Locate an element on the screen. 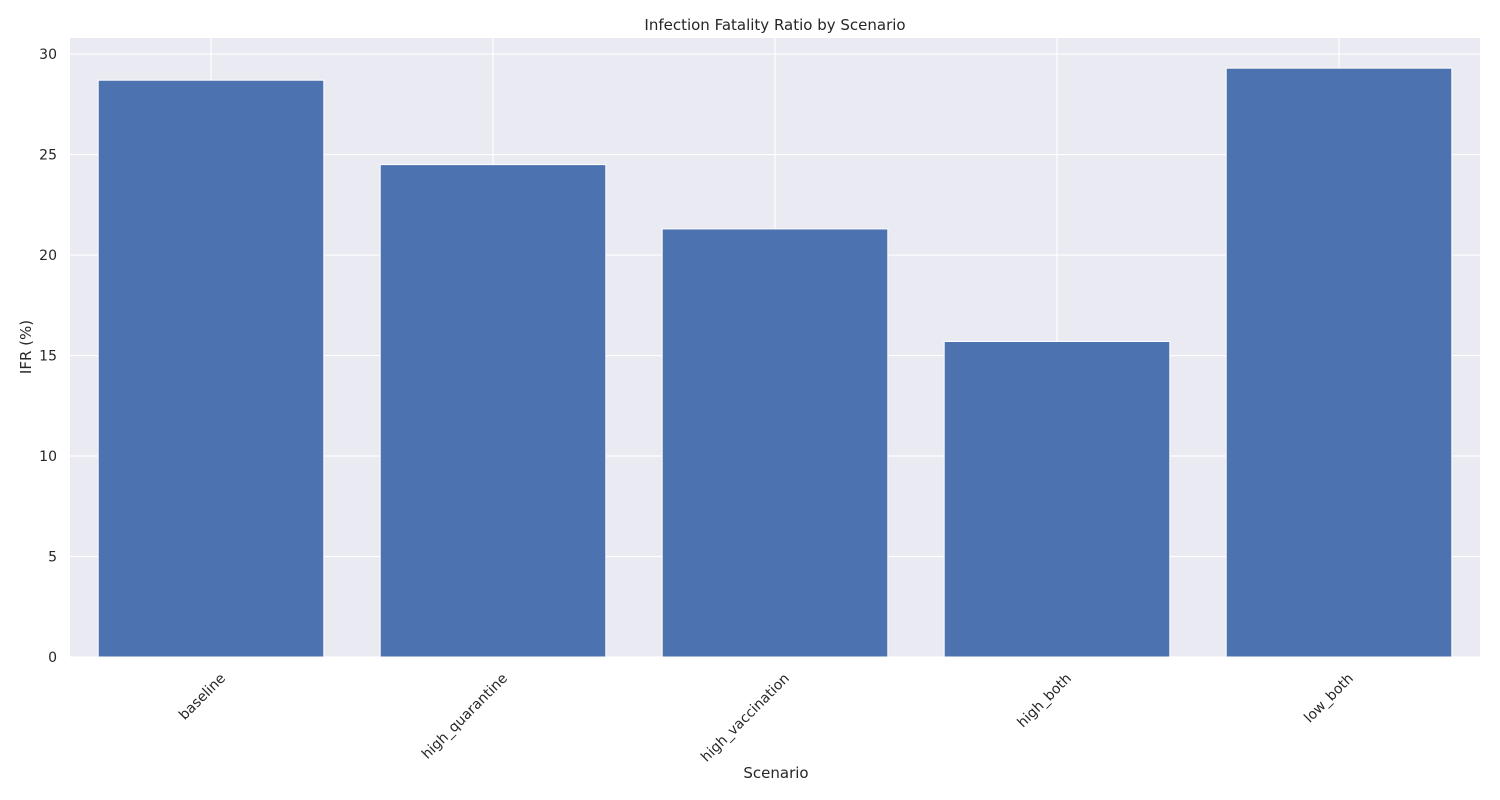 The width and height of the screenshot is (1500, 800). x-tick-label: high_quarantine is located at coordinates (465, 717).